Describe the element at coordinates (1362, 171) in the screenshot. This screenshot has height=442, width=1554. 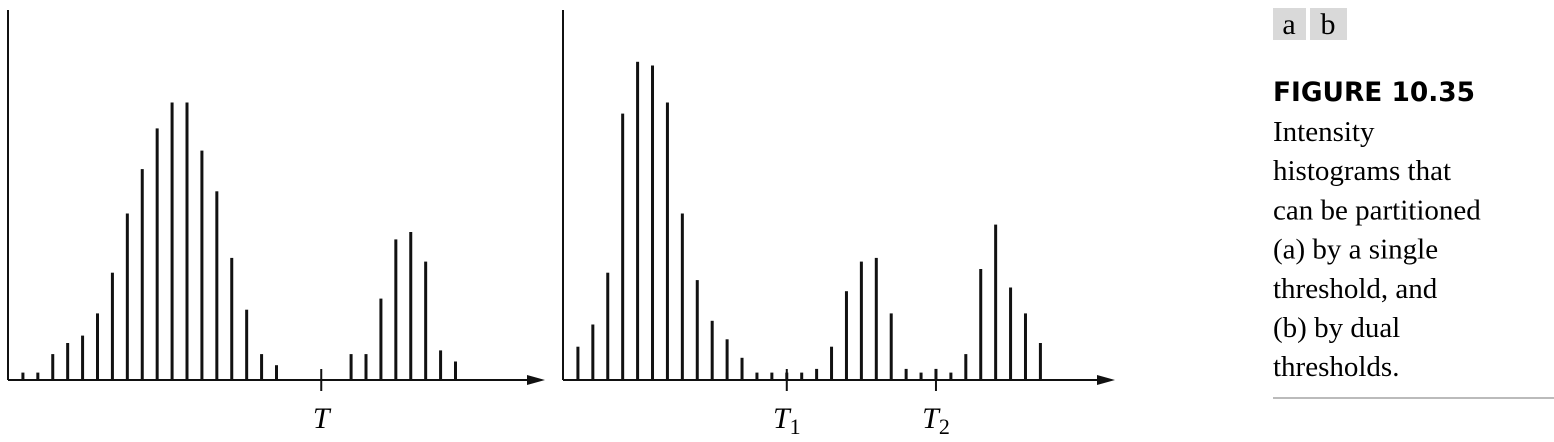
I see `caption-line: histograms that` at that location.